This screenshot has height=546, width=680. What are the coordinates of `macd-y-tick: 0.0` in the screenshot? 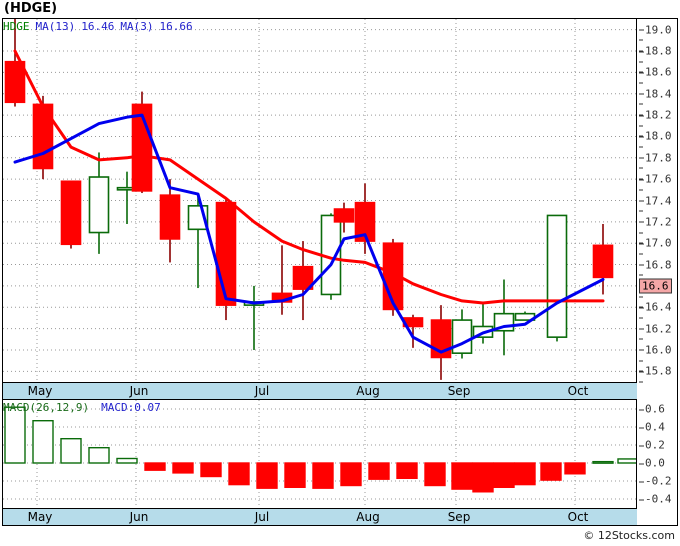 It's located at (652, 463).